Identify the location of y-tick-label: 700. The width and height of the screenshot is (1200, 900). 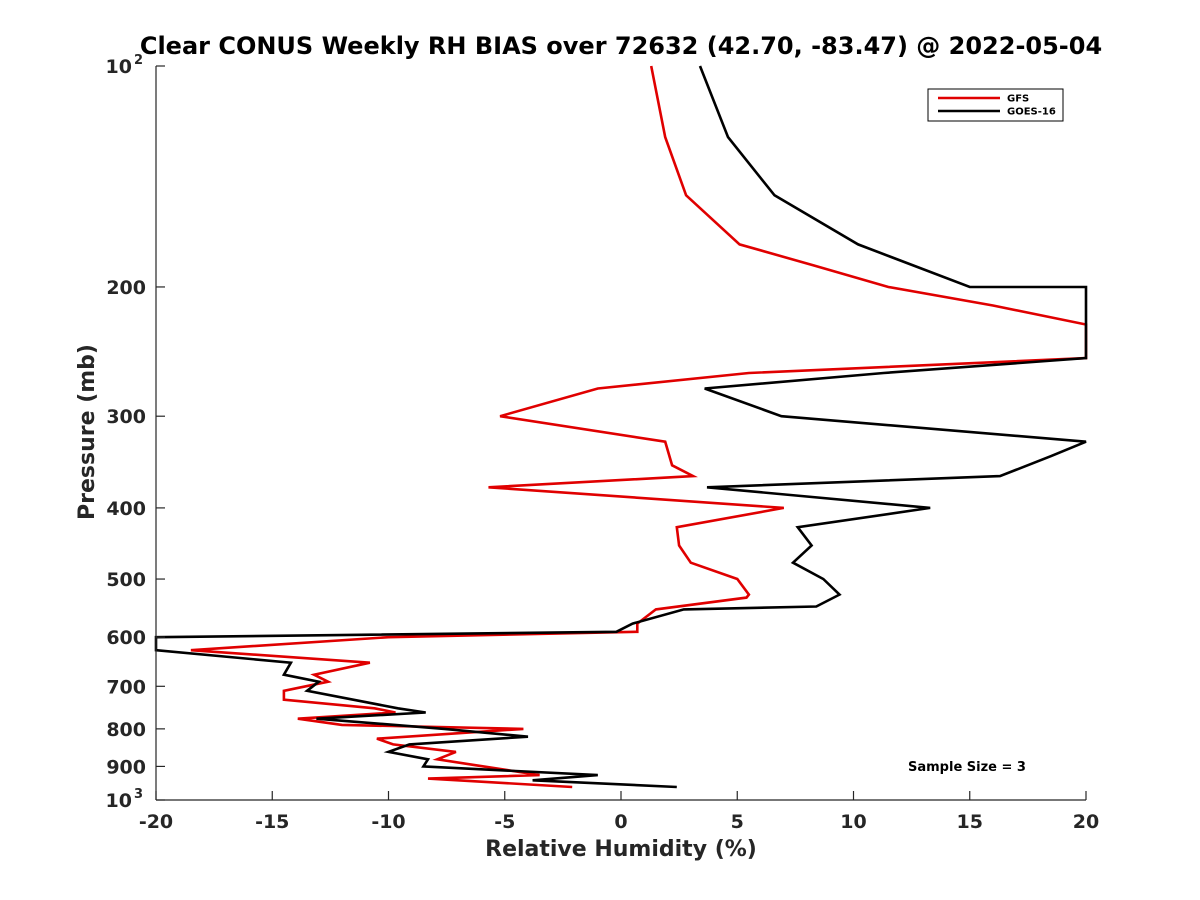
(126, 687).